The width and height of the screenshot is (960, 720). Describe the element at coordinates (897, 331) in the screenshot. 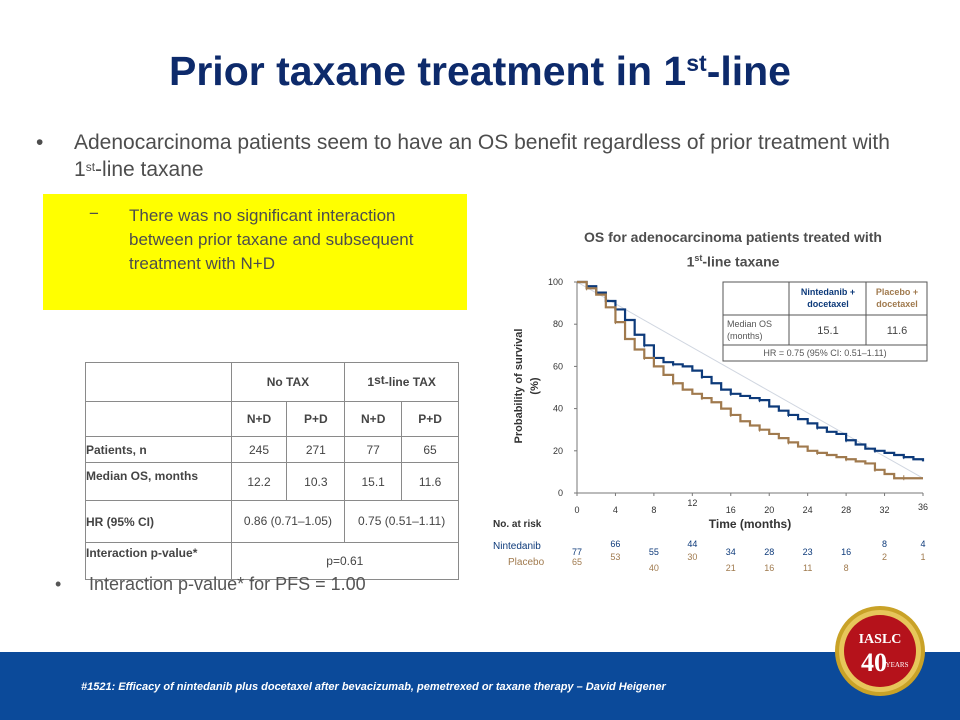

I see `inset-v2: 11.6` at that location.